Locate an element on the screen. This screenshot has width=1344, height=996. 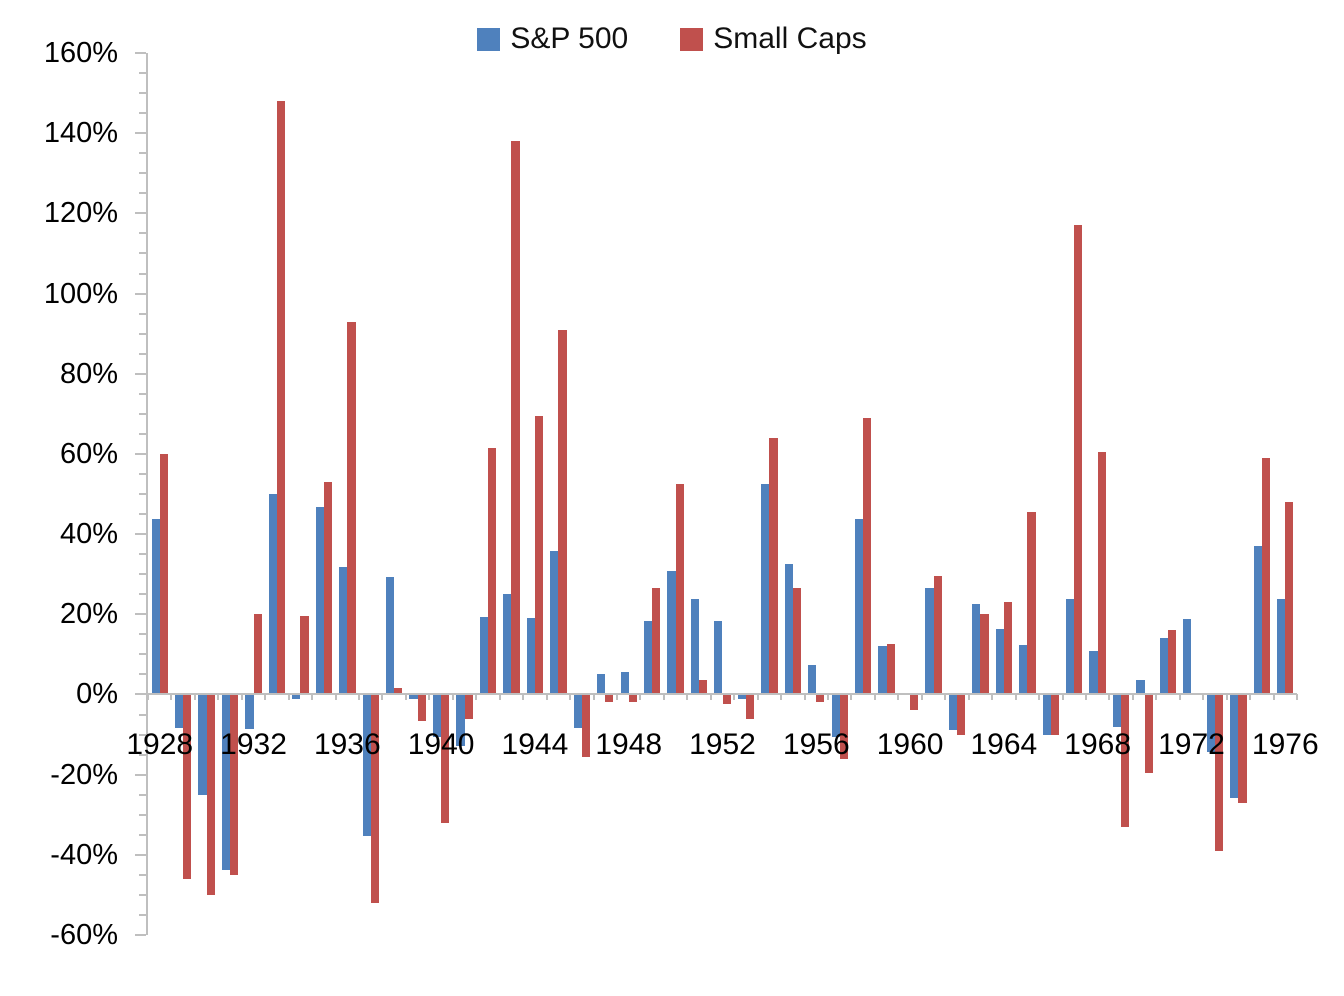
smallcaps-bar-1934 is located at coordinates (304, 655).